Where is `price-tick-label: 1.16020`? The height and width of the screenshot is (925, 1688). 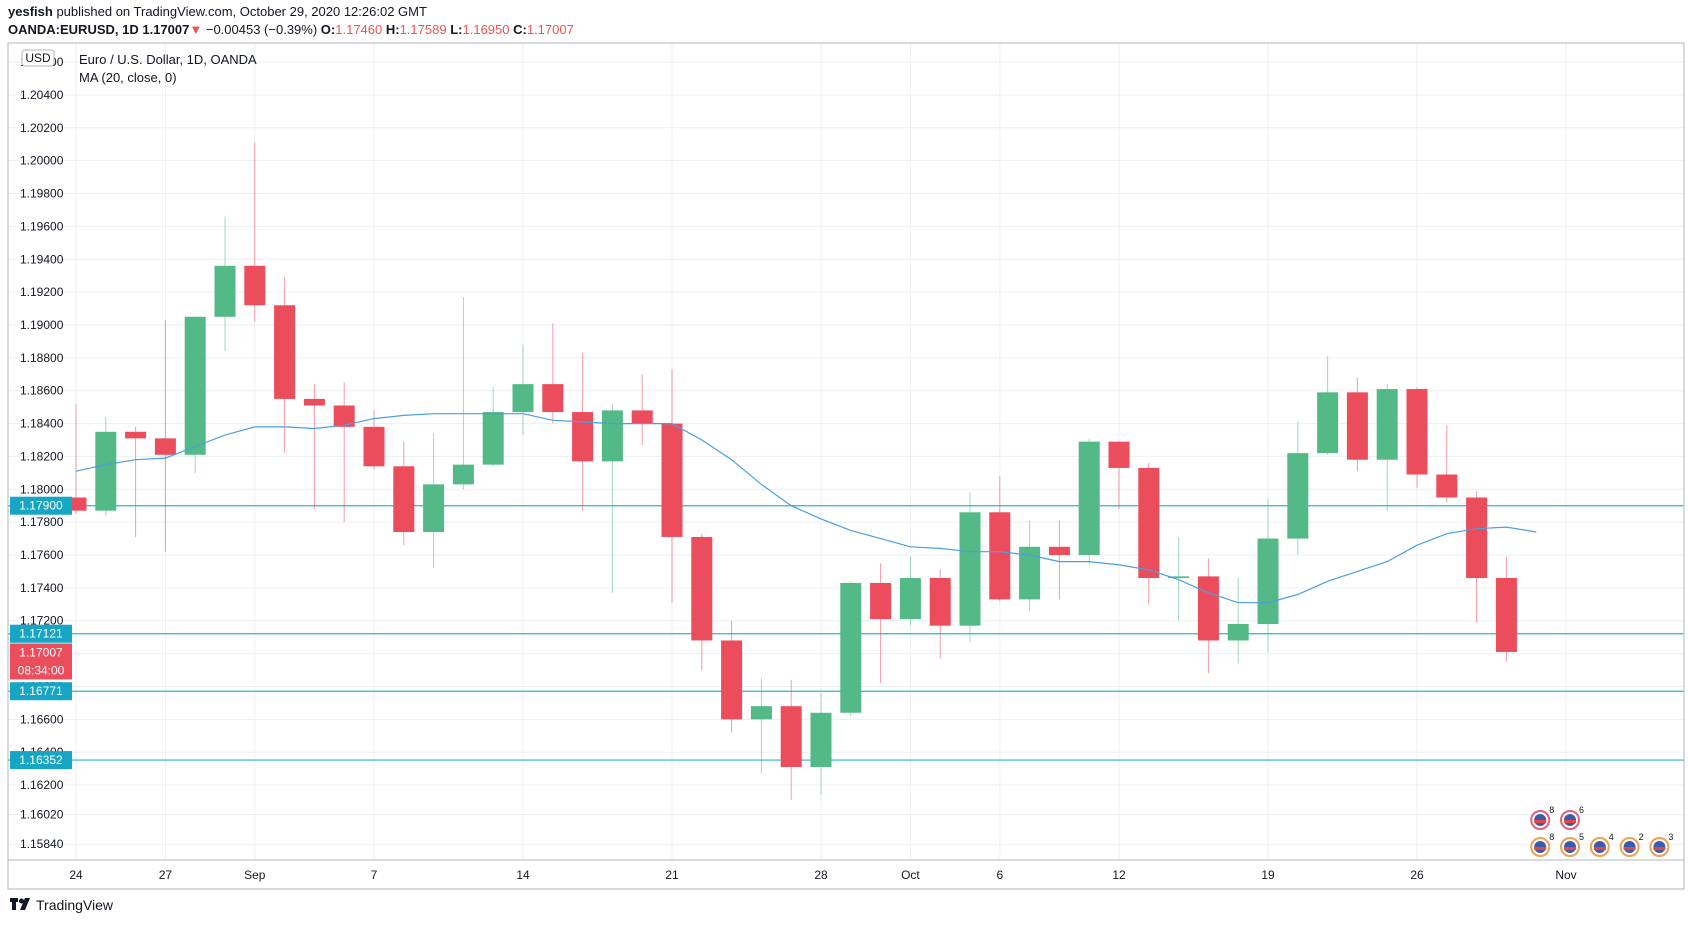
price-tick-label: 1.16020 is located at coordinates (42, 815).